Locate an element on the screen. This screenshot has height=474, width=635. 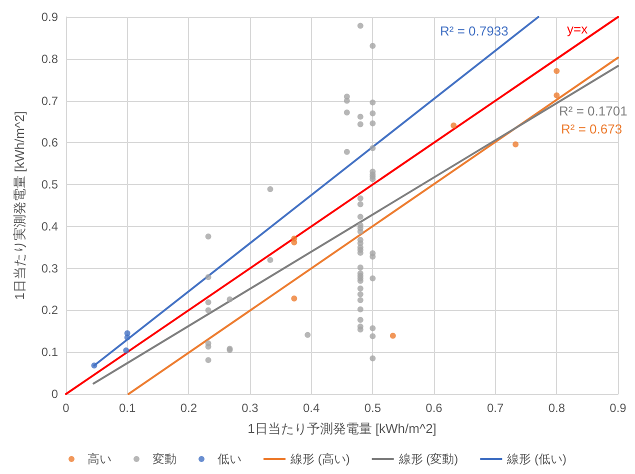
y-tick-label: 0.1 is located at coordinates (49, 352).